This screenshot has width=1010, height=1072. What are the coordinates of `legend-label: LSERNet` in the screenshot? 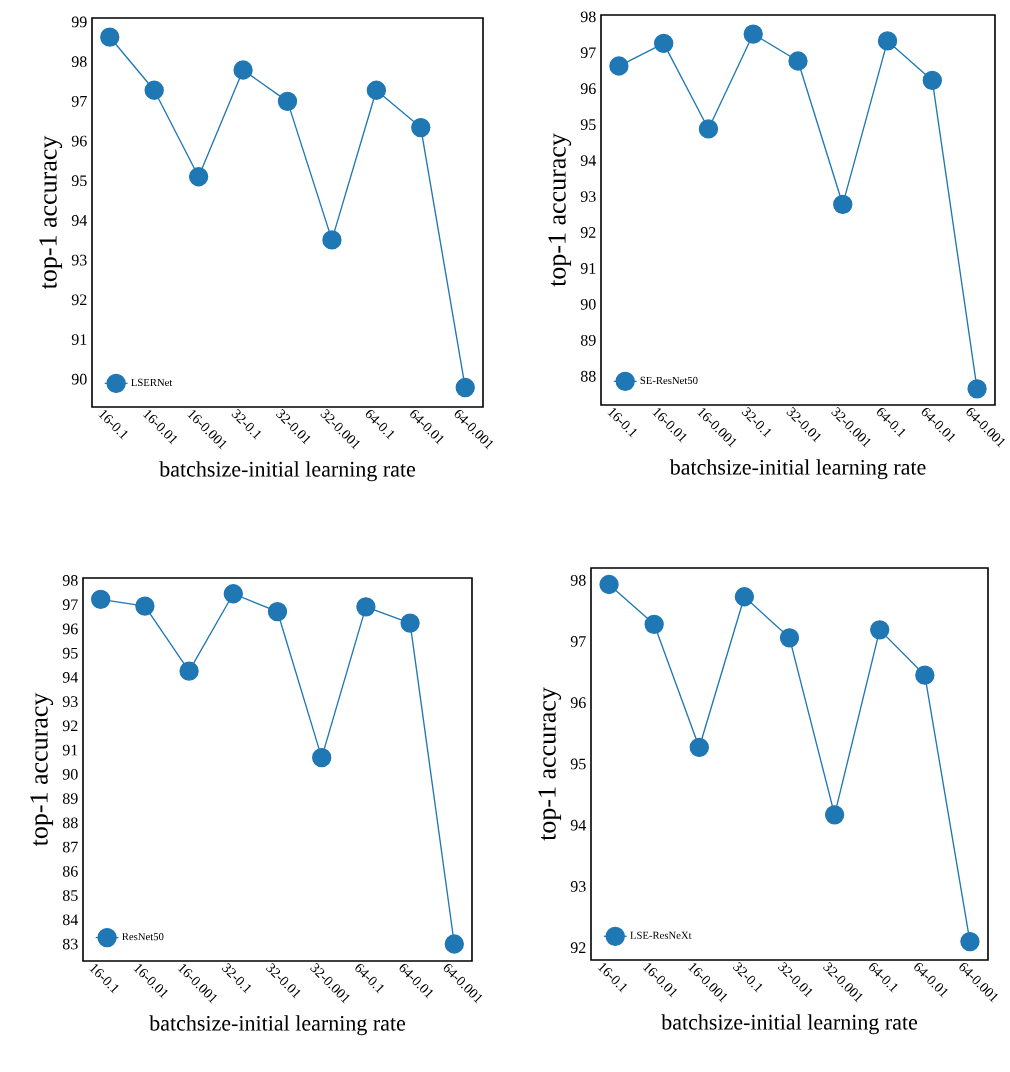 It's located at (152, 382).